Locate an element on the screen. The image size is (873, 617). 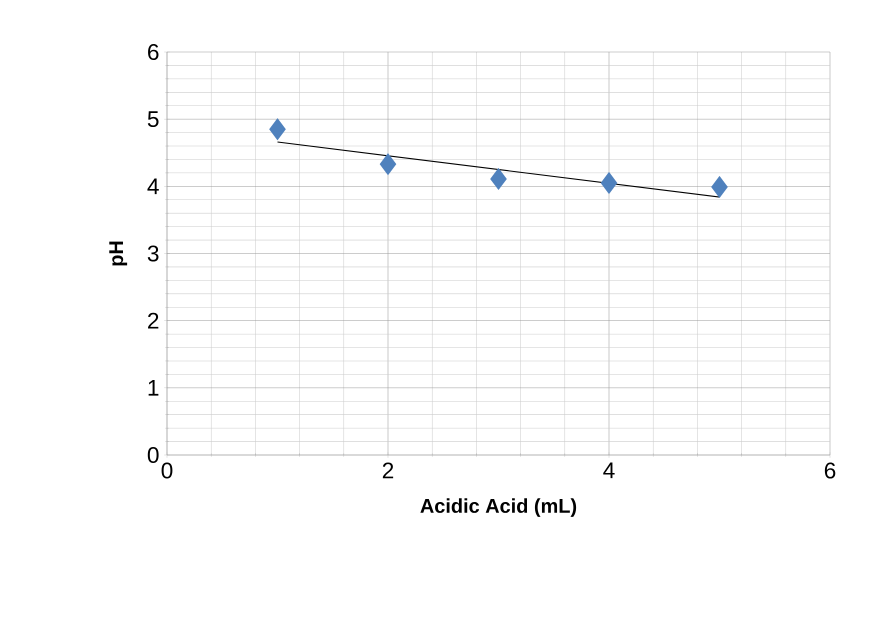
x-tick-label: 2 is located at coordinates (388, 470).